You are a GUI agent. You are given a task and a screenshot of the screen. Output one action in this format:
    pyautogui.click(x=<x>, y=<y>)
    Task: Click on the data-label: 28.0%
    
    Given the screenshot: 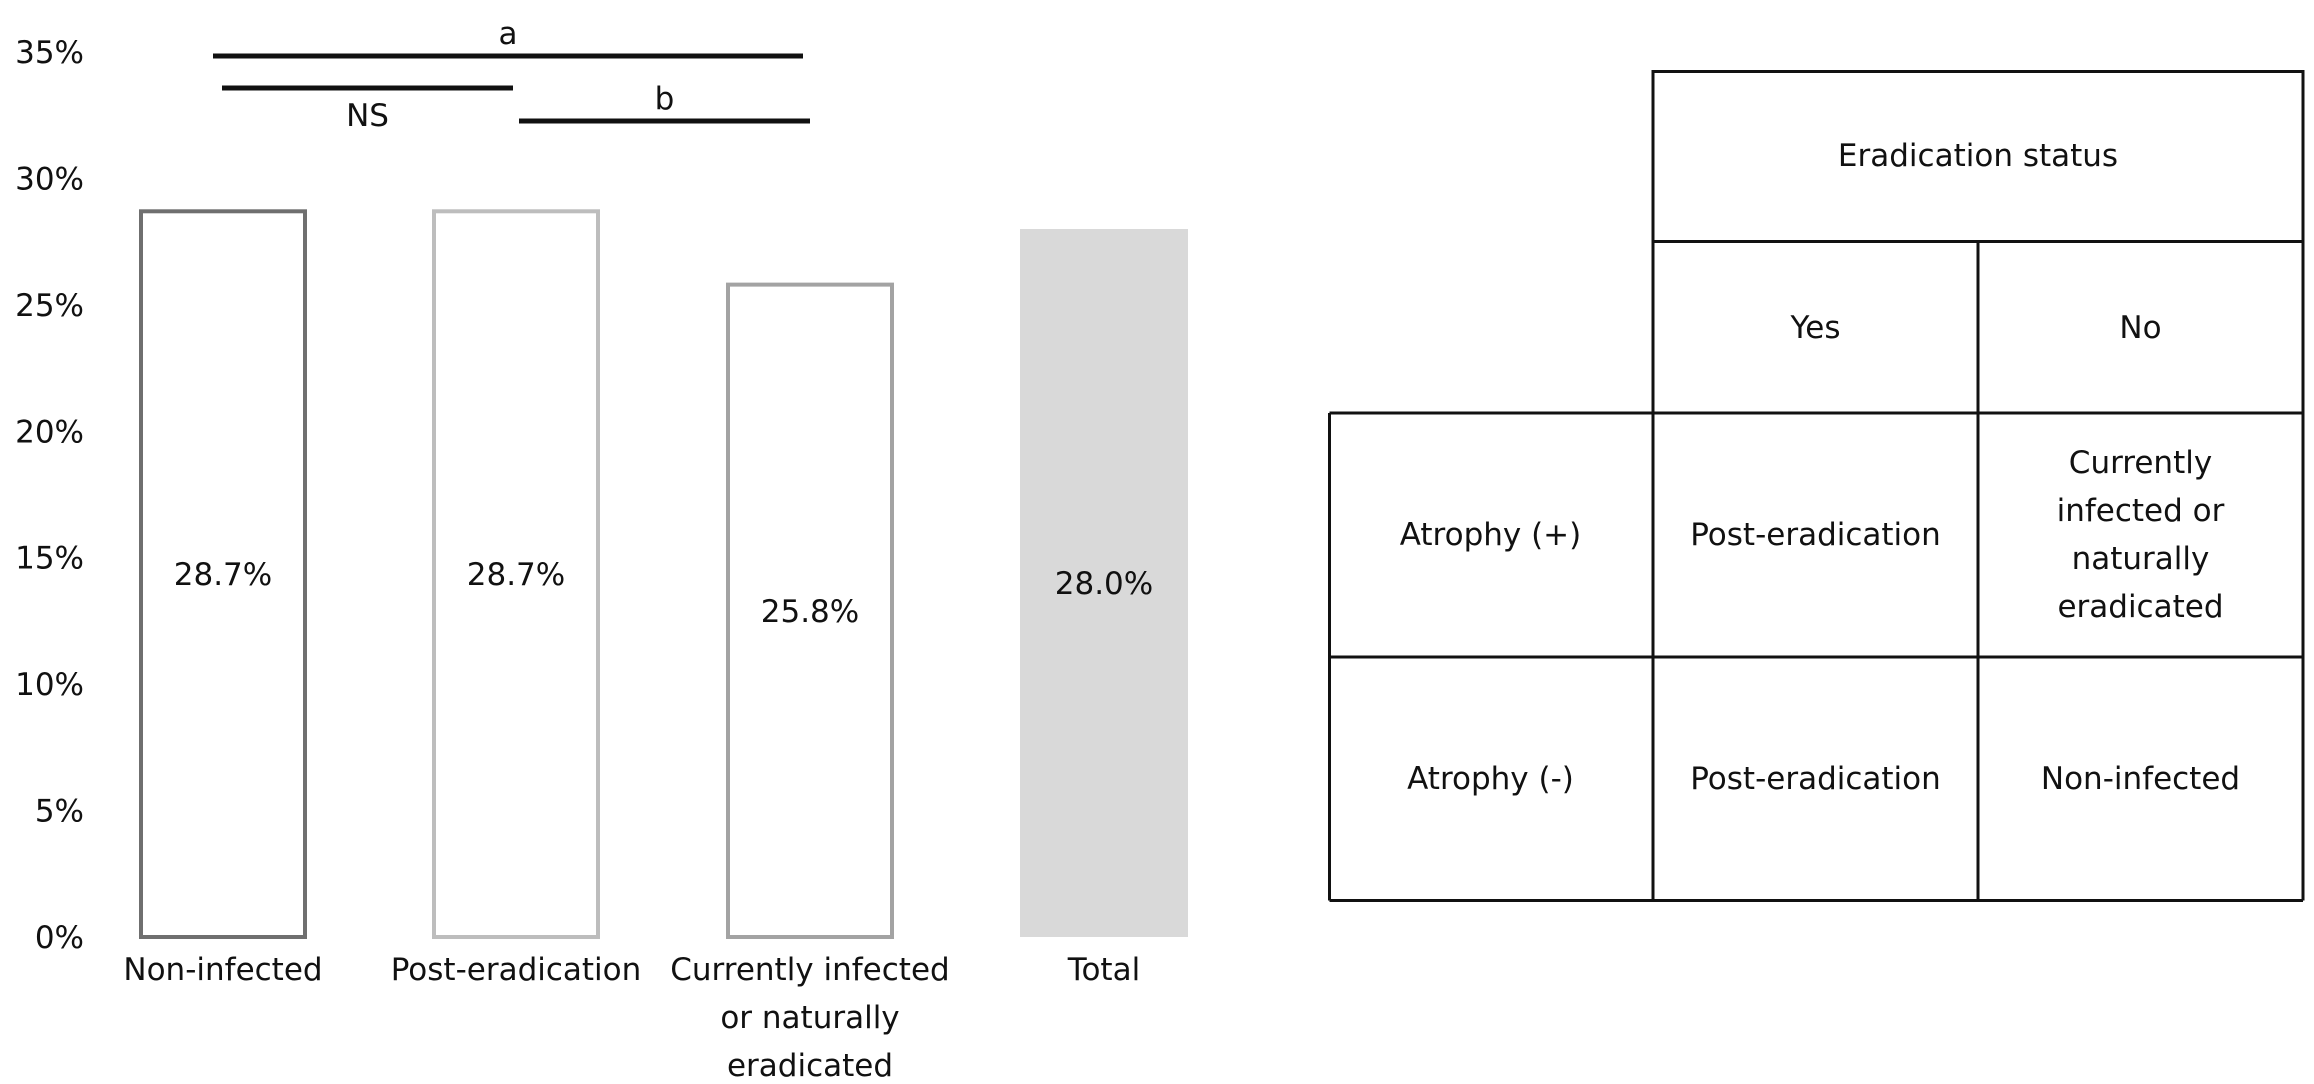 What is the action you would take?
    pyautogui.click(x=1104, y=584)
    